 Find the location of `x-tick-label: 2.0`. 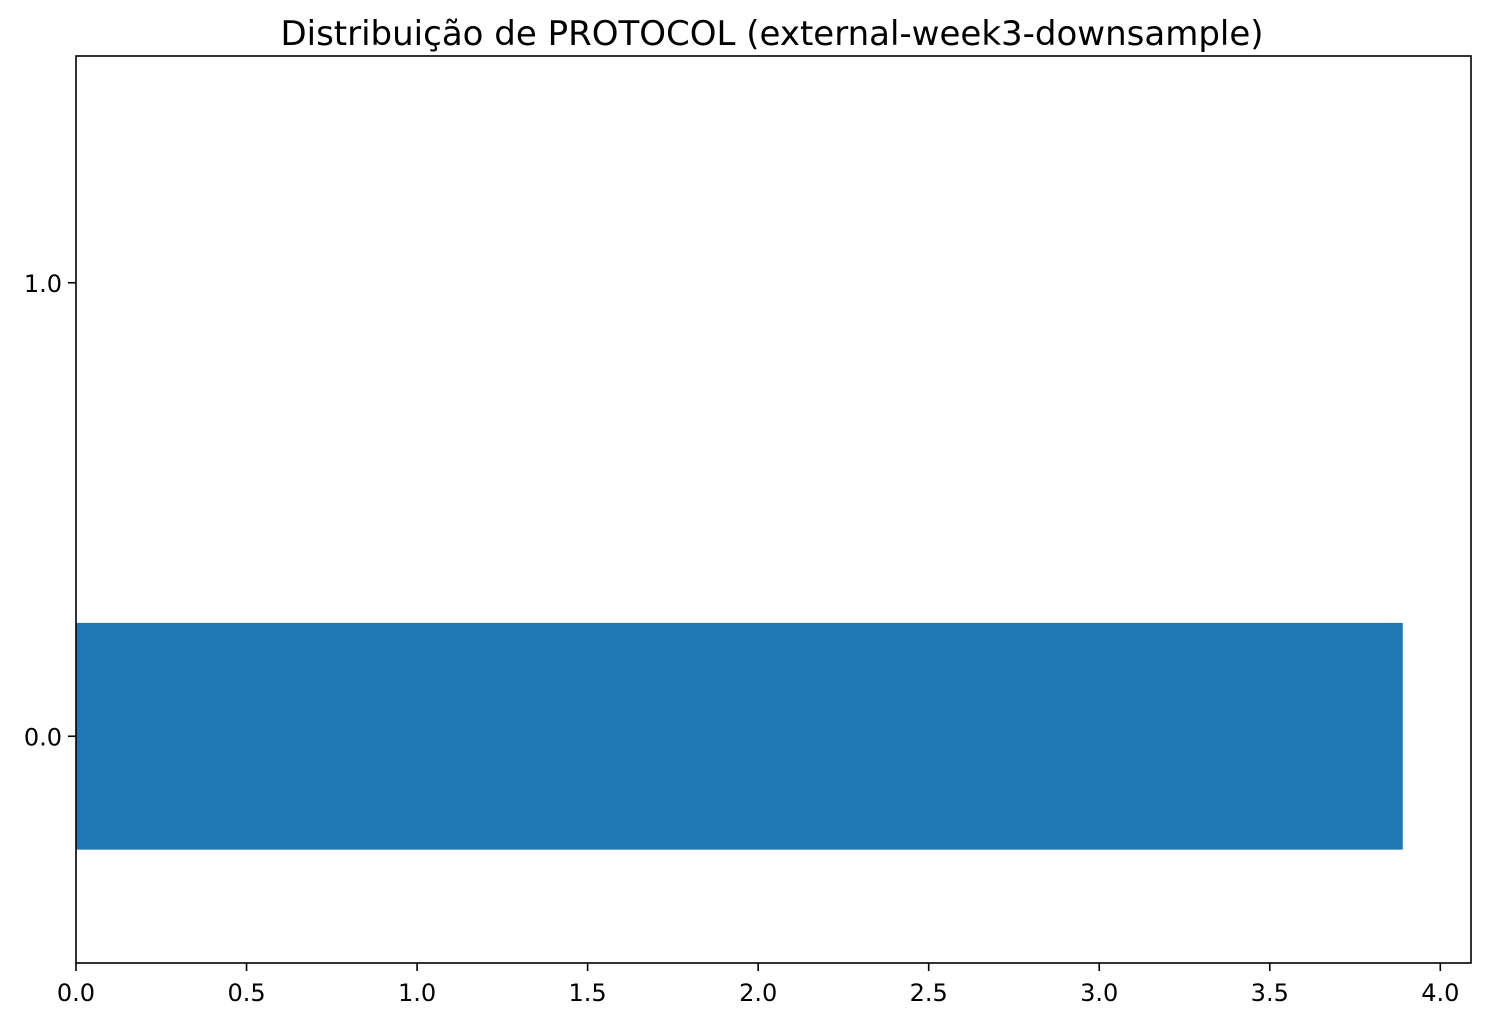

x-tick-label: 2.0 is located at coordinates (758, 993).